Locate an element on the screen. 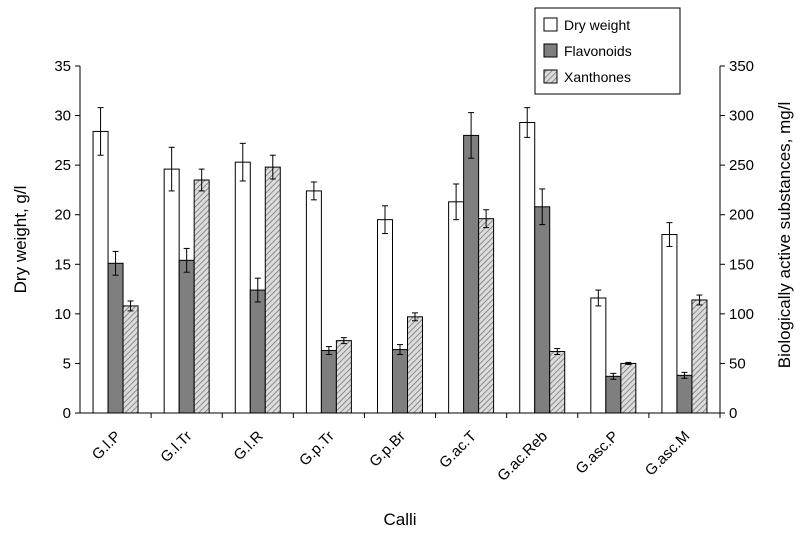 Image resolution: width=800 pixels, height=535 pixels. x-tick-label: G.asc.M is located at coordinates (668, 454).